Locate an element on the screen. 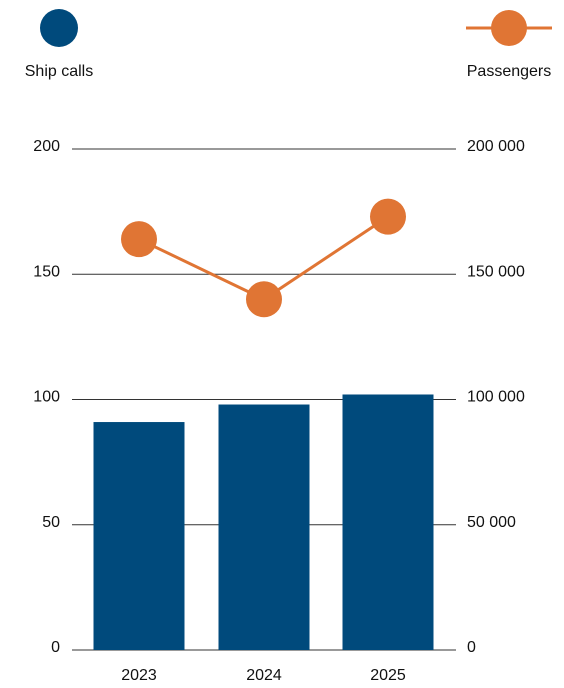 This screenshot has height=688, width=564. left-axis-tick-label: 50 is located at coordinates (51, 522).